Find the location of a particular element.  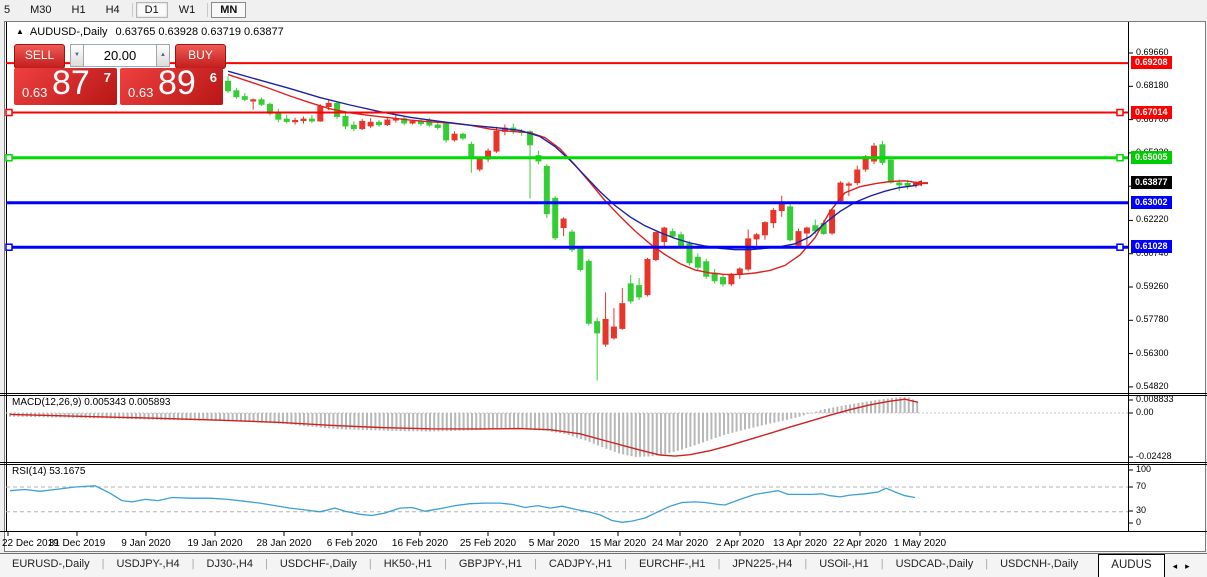

chart-tab-jpn225: JPN225-,H4 is located at coordinates (762, 564).